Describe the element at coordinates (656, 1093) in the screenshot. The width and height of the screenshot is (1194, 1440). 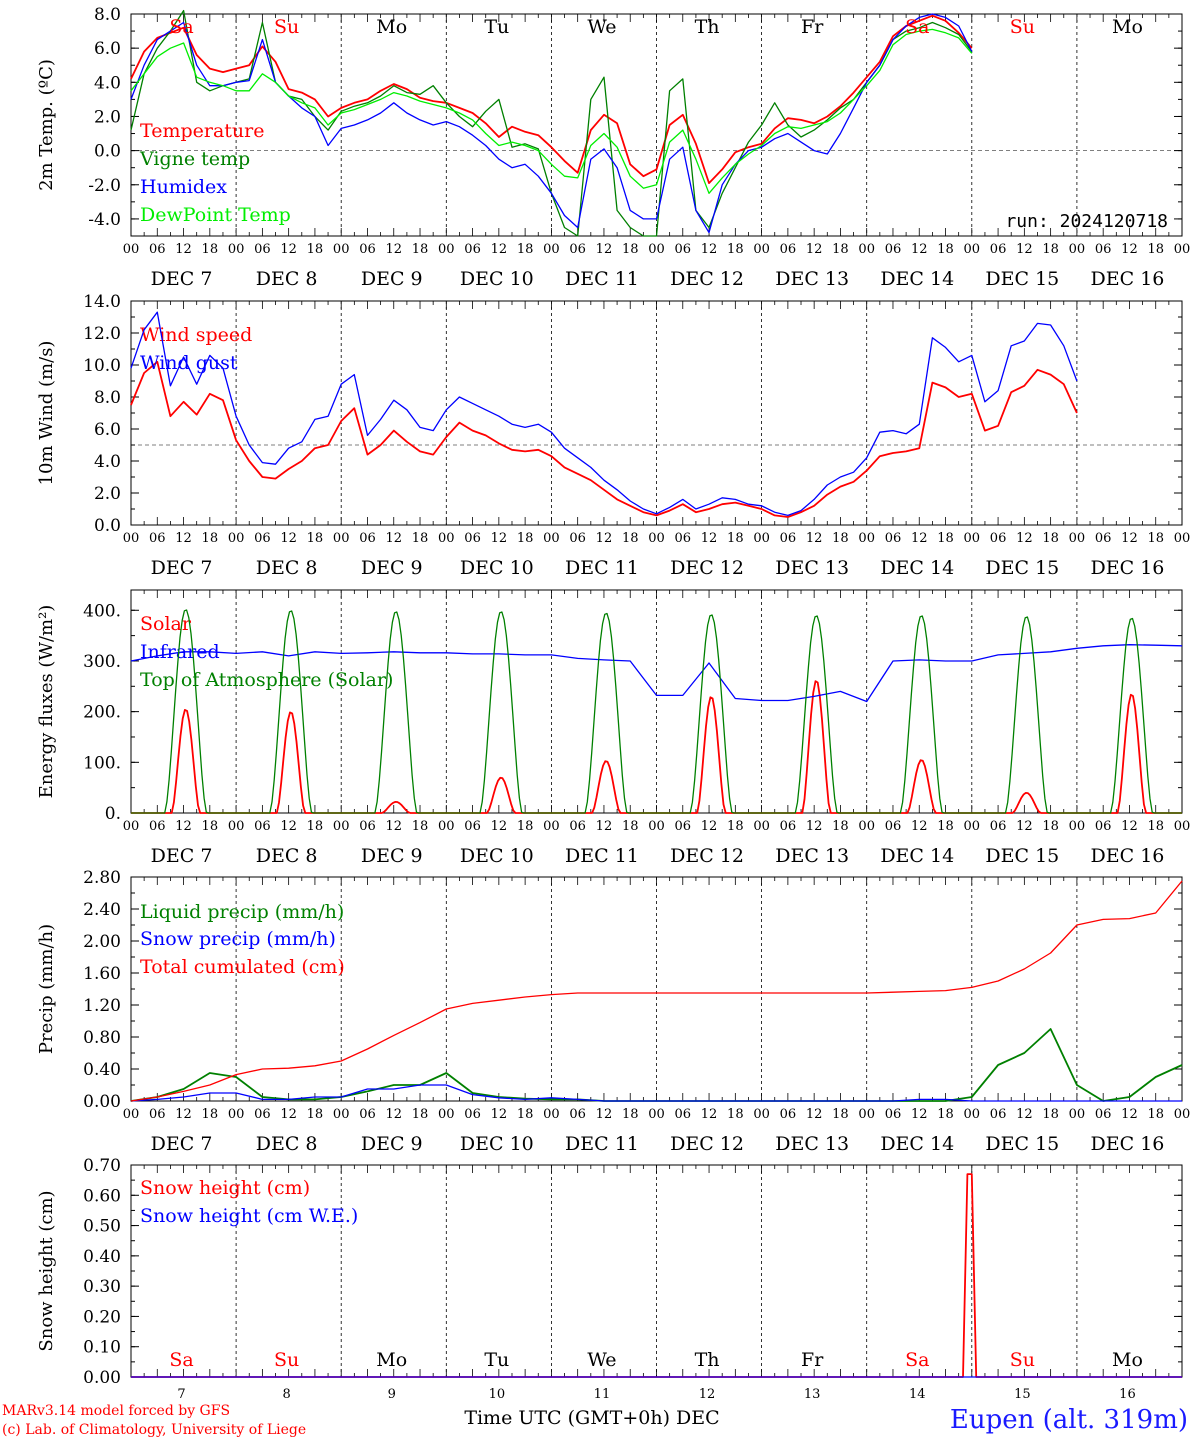
I see `series-line-snow-precip-mm-h` at that location.